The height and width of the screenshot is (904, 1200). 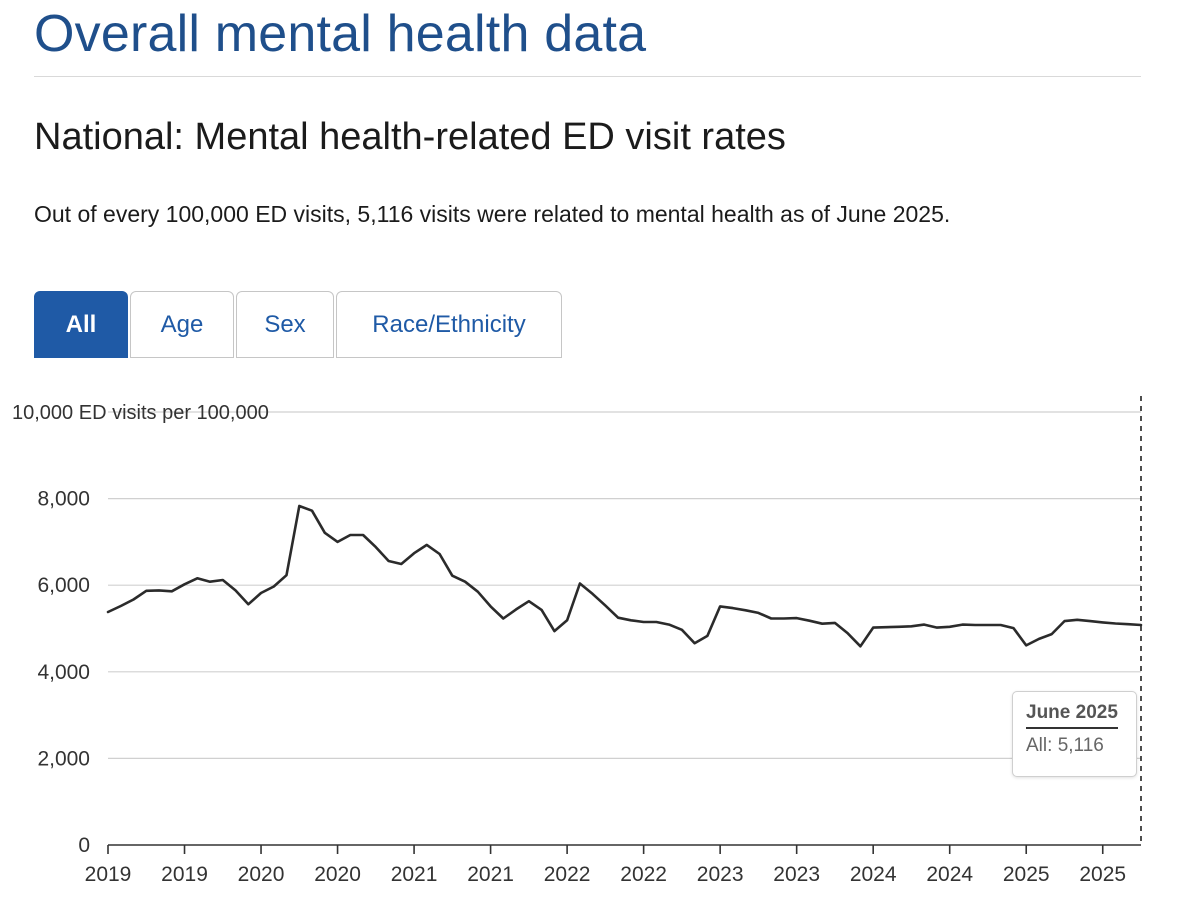 What do you see at coordinates (285, 324) in the screenshot?
I see `tab-sex: Sex` at bounding box center [285, 324].